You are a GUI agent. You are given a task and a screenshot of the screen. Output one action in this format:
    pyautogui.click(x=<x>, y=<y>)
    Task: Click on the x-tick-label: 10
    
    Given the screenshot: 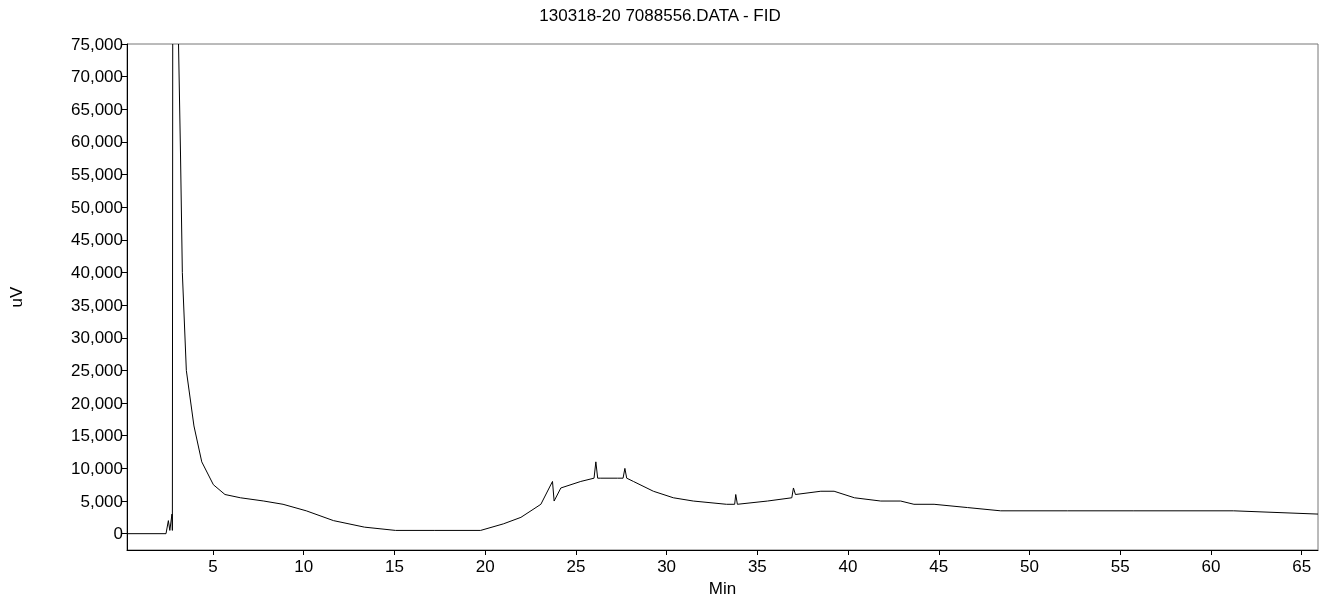 What is the action you would take?
    pyautogui.click(x=304, y=566)
    